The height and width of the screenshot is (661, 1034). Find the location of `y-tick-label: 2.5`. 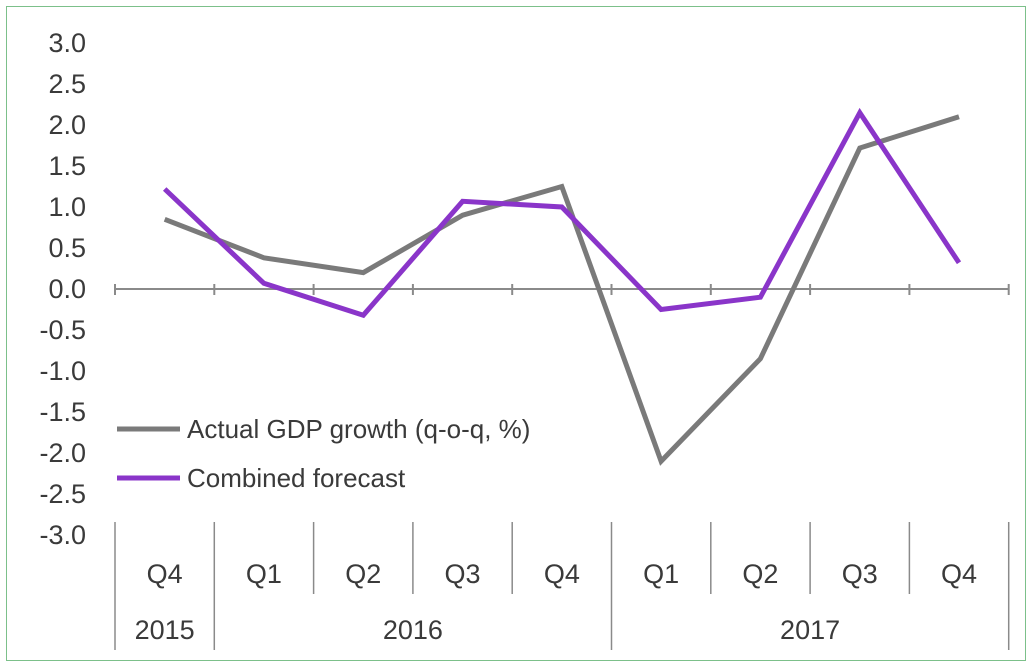

y-tick-label: 2.5 is located at coordinates (67, 84).